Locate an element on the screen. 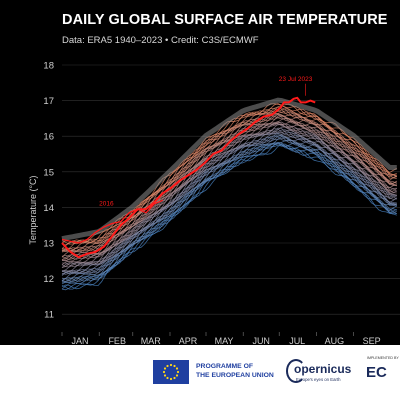 Image resolution: width=400 pixels, height=400 pixels. y-tick-label: 11 is located at coordinates (49, 315).